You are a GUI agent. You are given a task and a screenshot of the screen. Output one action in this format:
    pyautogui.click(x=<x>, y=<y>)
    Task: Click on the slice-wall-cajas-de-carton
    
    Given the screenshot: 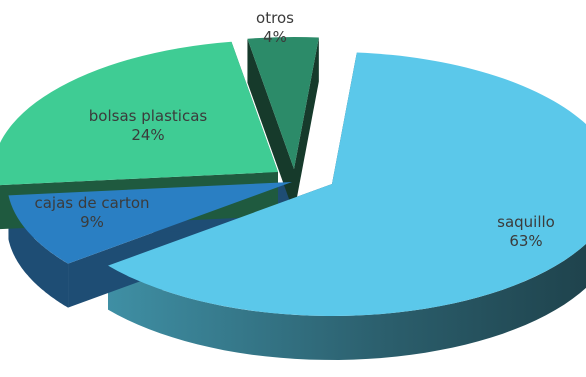 What is the action you would take?
    pyautogui.click(x=38, y=251)
    